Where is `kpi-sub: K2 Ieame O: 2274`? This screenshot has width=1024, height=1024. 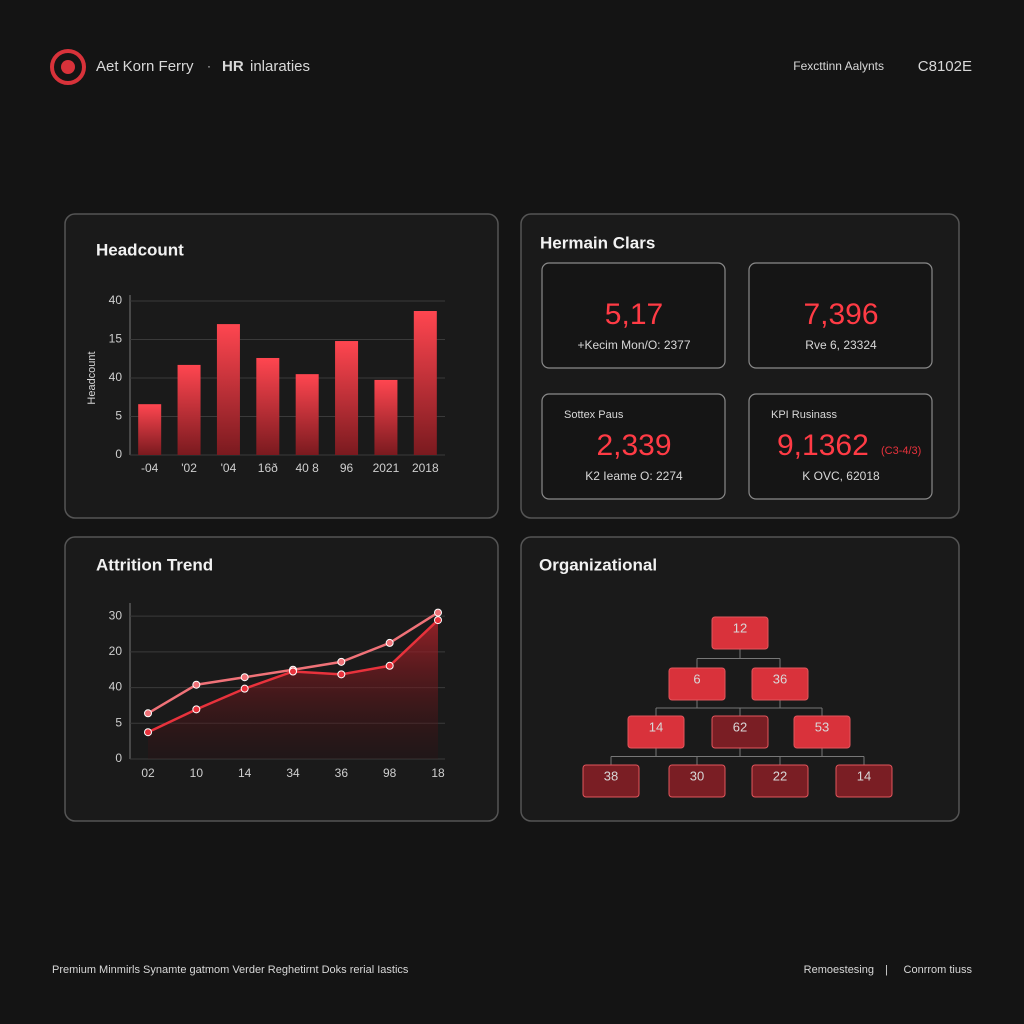 kpi-sub: K2 Ieame O: 2274 is located at coordinates (634, 476).